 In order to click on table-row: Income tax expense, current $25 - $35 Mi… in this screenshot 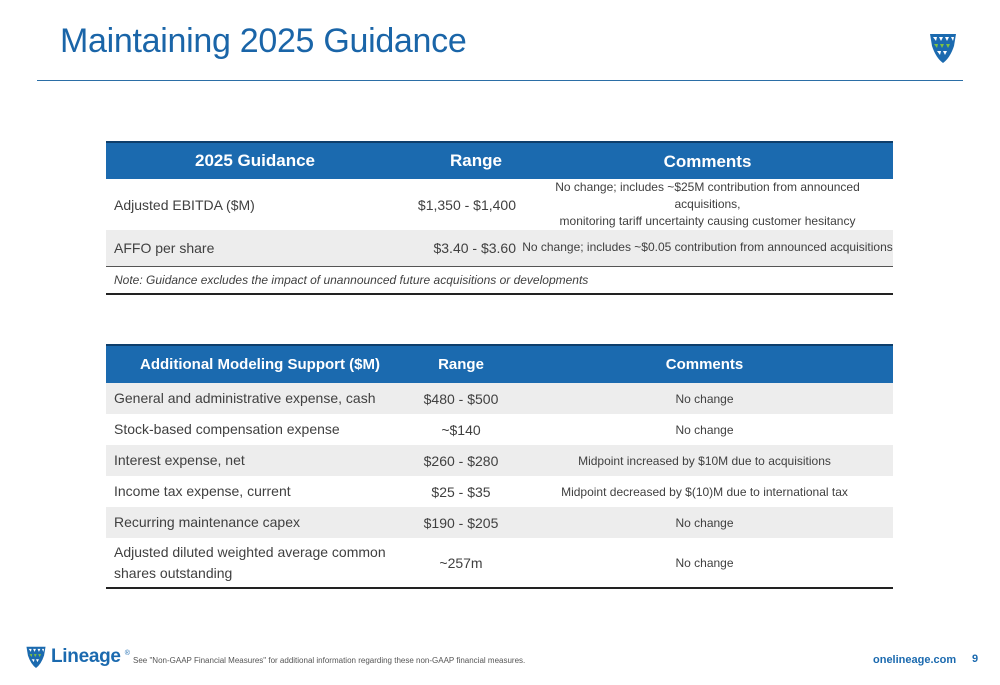, I will do `click(499, 491)`.